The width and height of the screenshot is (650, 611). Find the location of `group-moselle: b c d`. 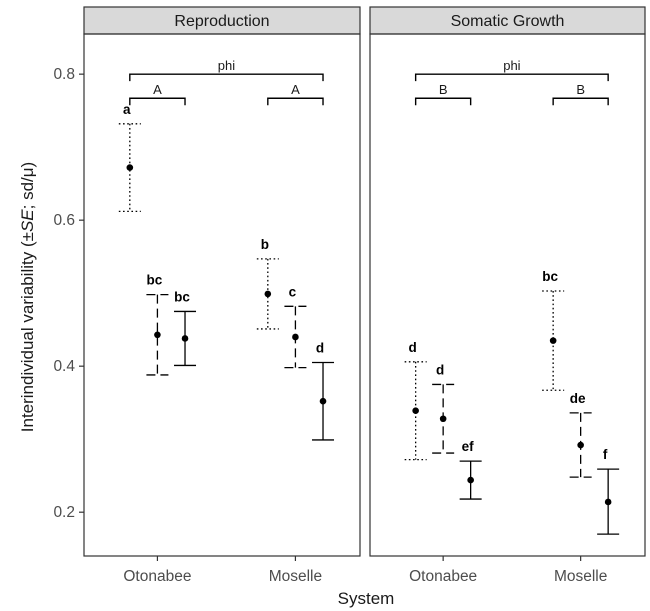

group-moselle: b c d is located at coordinates (295, 339).